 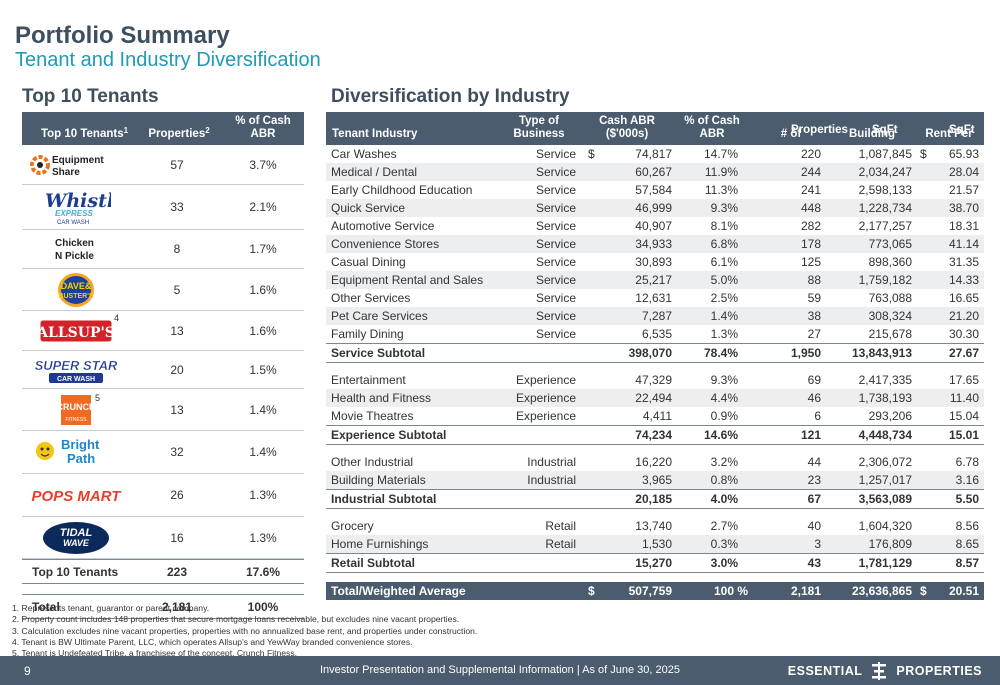 I want to click on building-sqft: 308,324, so click(x=890, y=316).